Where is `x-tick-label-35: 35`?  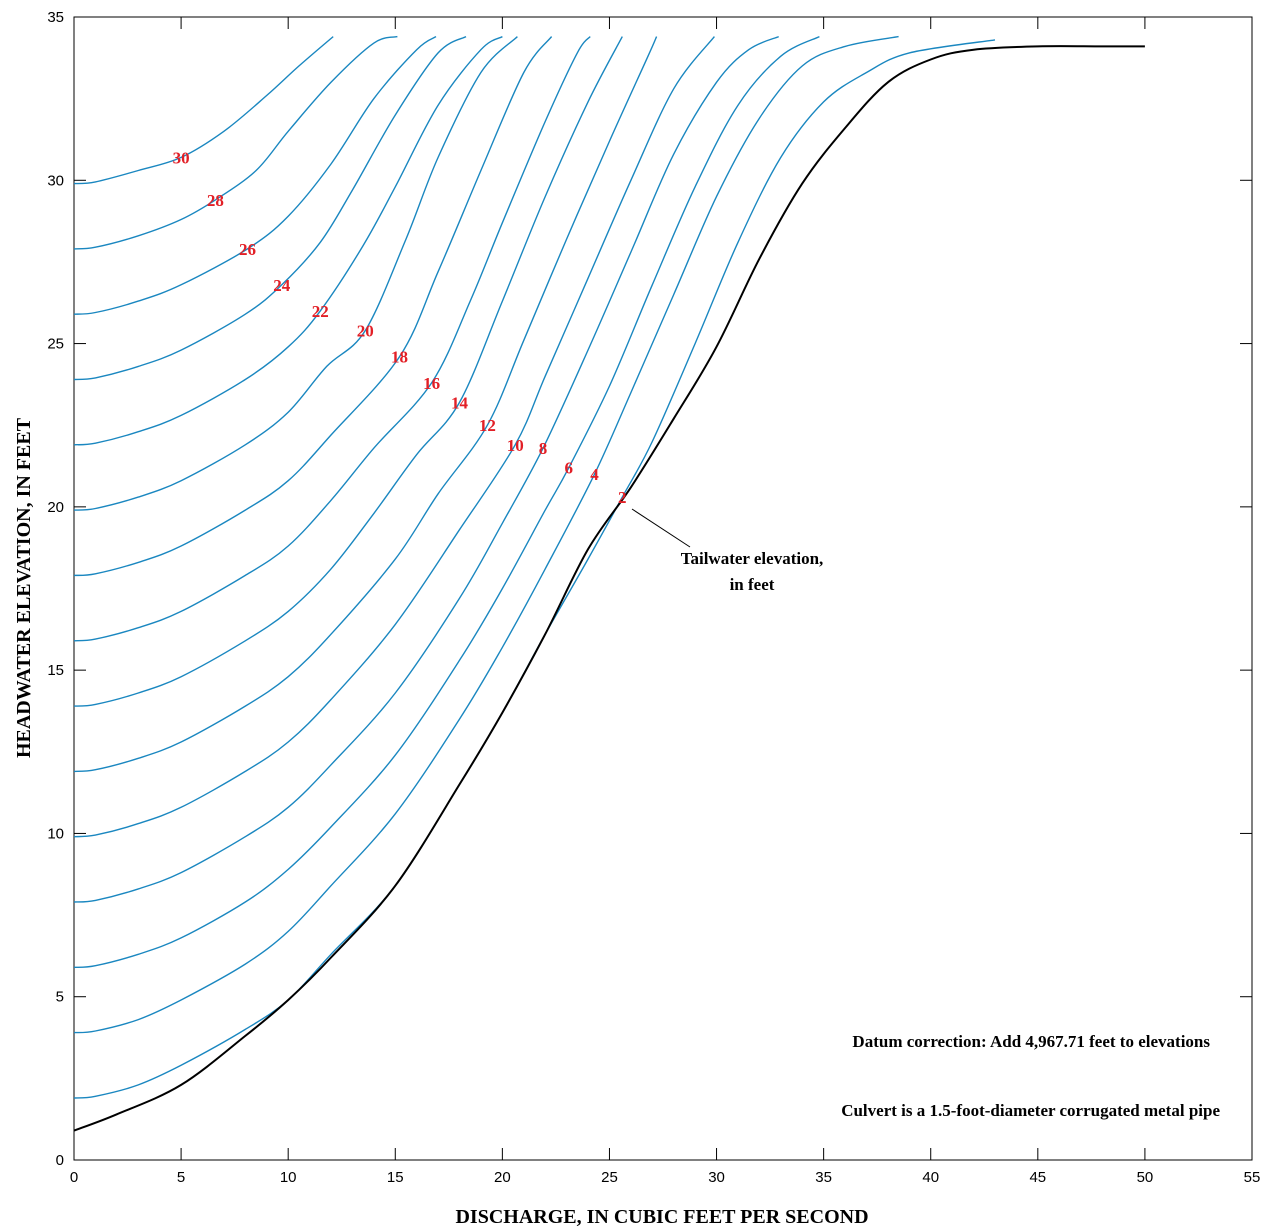
x-tick-label-35: 35 is located at coordinates (823, 1177).